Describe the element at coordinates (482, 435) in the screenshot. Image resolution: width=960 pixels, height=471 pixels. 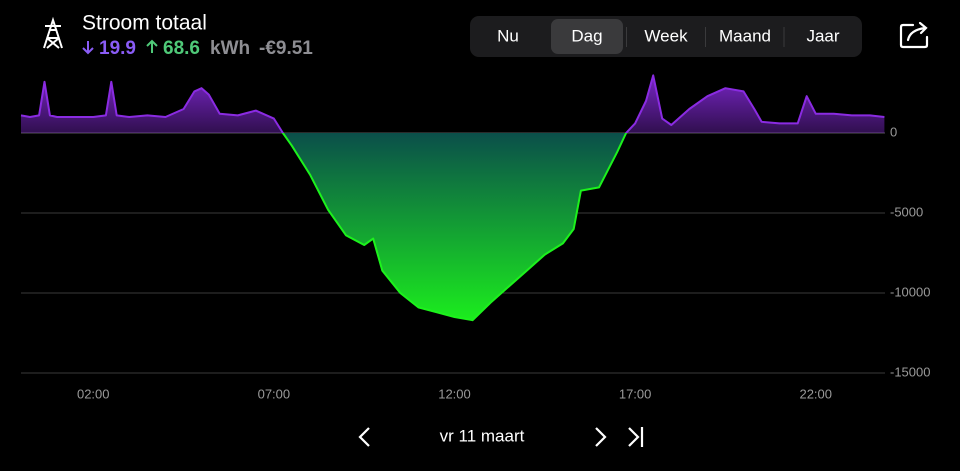
I see `date-label: vr 11 maart` at that location.